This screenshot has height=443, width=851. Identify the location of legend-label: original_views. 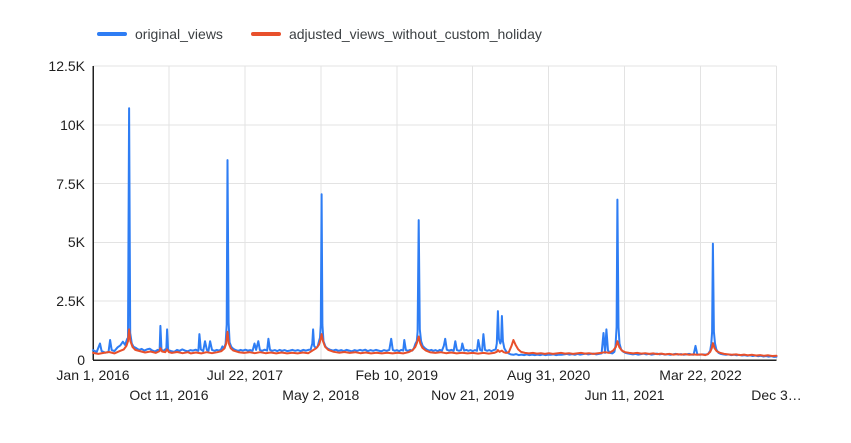
(179, 34).